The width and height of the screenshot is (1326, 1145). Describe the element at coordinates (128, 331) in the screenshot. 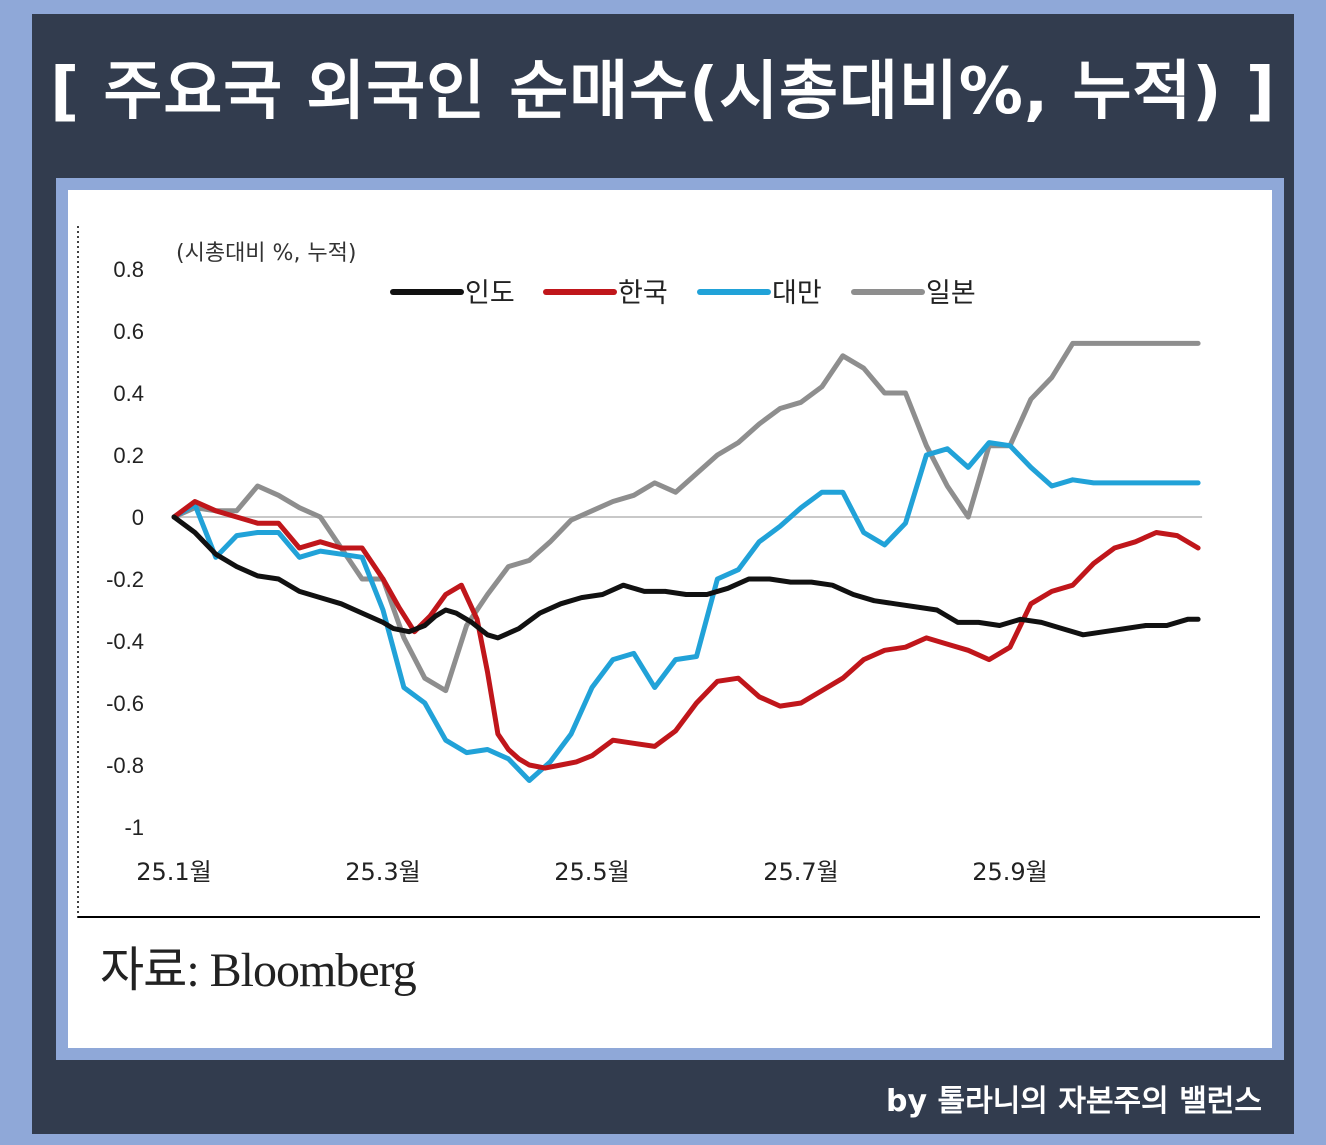

I see `y-tick-label: 0.6` at that location.